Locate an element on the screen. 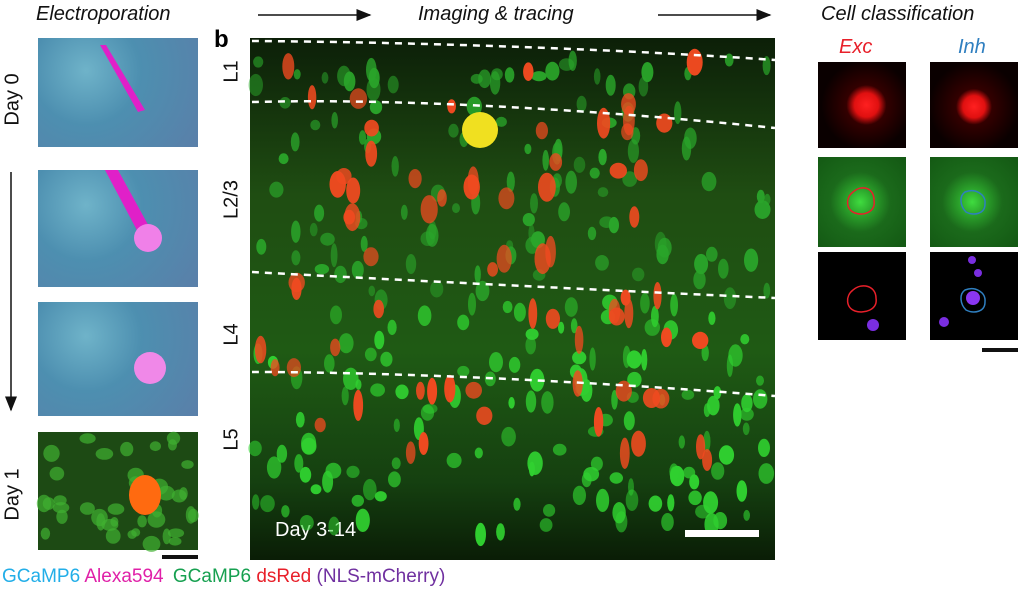 The image size is (1020, 600). legend-entry: GCaMP6 is located at coordinates (212, 576).